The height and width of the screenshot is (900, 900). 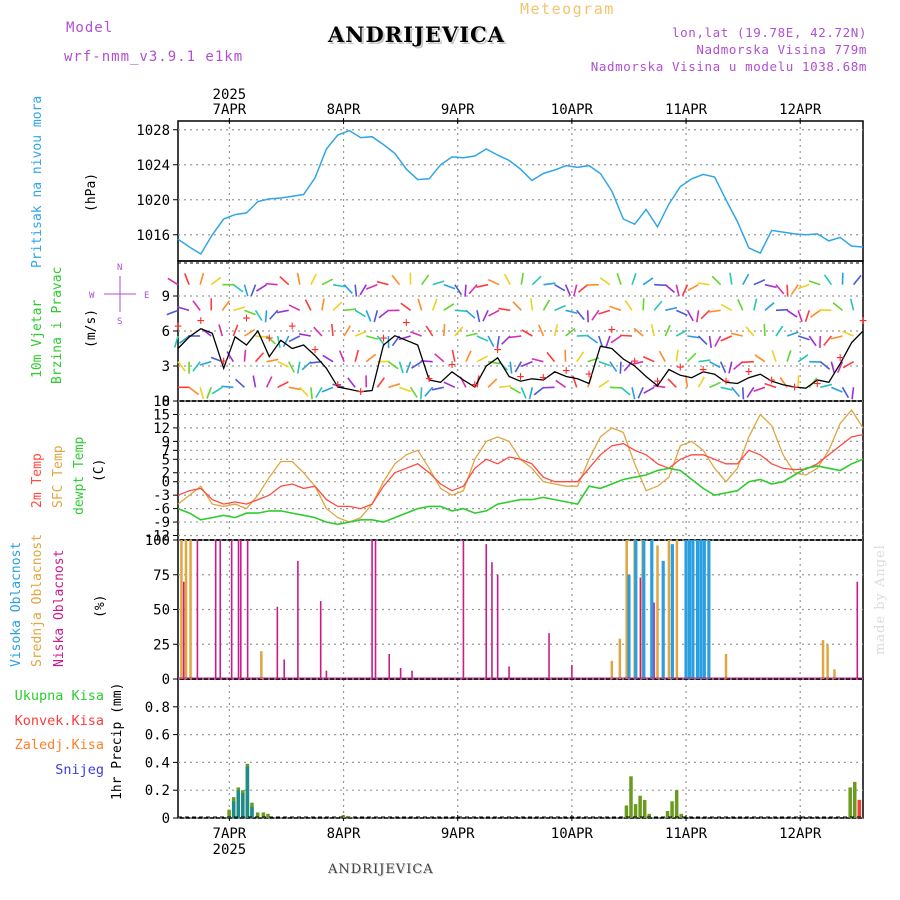 What do you see at coordinates (146, 296) in the screenshot?
I see `compass-e: E` at bounding box center [146, 296].